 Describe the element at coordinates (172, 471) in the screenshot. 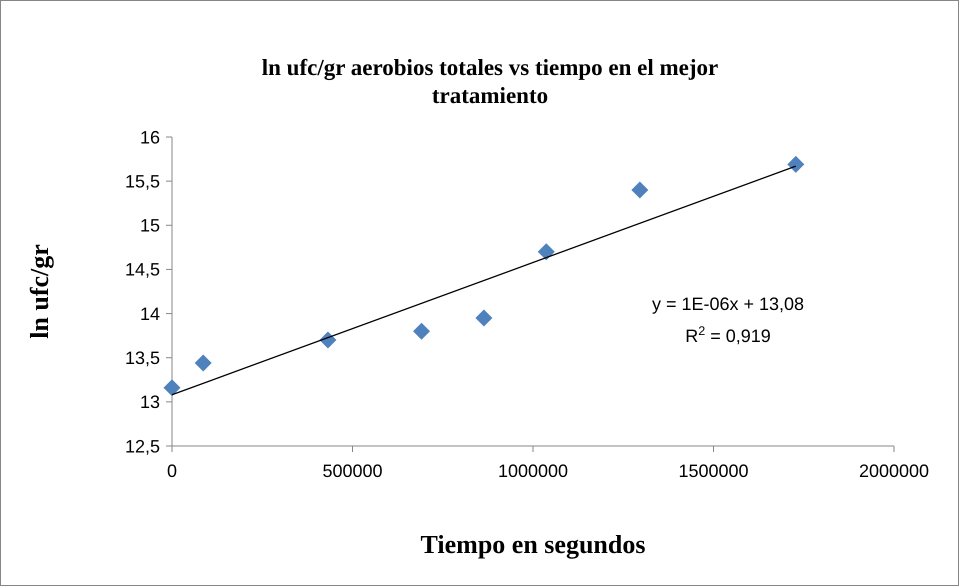

I see `x-tick-label: 0` at that location.